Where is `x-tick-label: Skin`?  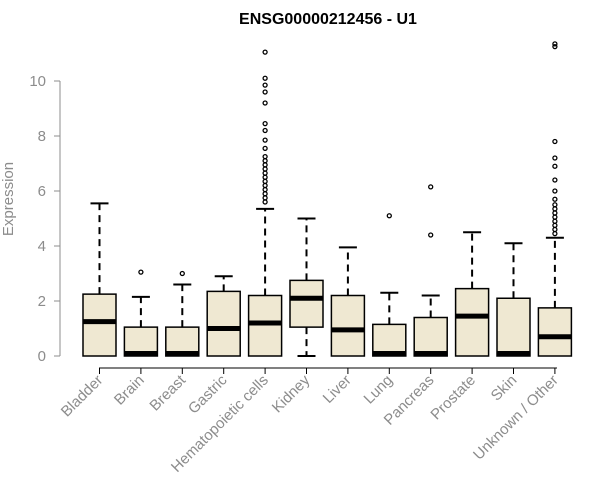 x-tick-label: Skin is located at coordinates (504, 388).